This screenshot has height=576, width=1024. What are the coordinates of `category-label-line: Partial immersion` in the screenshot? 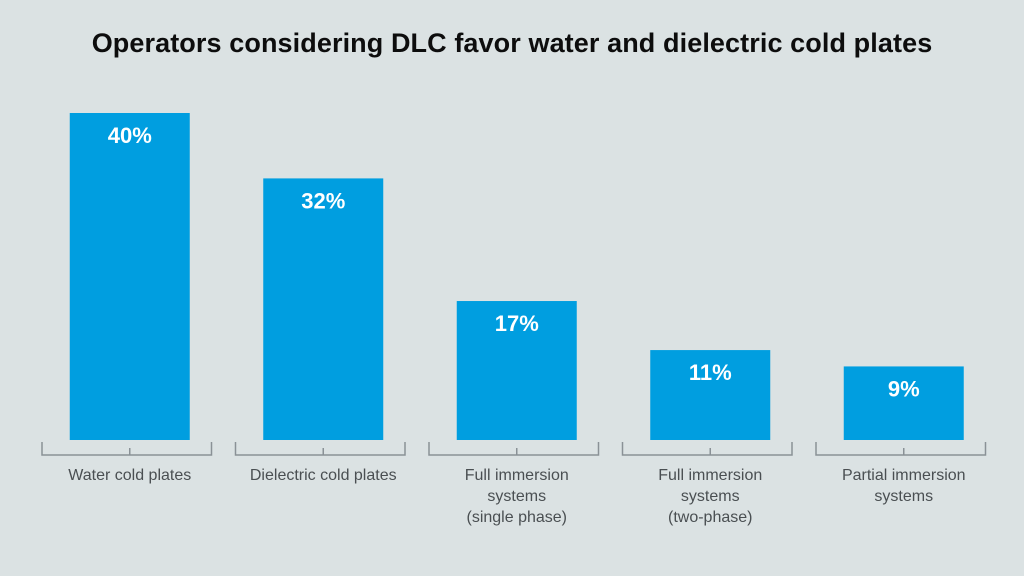 It's located at (904, 475).